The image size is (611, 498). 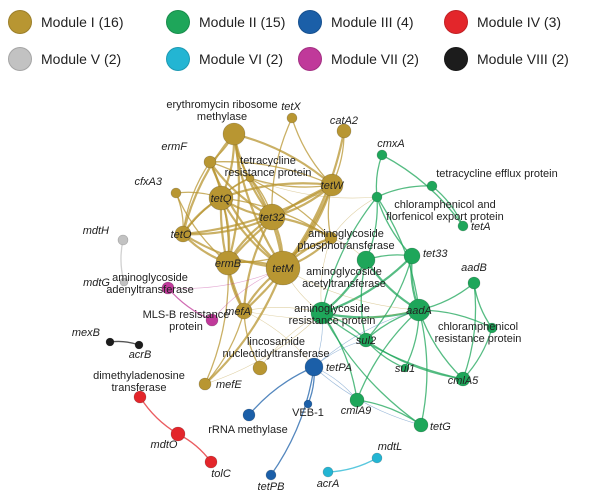 I want to click on node-label-veb1: VEB-1, so click(x=308, y=413).